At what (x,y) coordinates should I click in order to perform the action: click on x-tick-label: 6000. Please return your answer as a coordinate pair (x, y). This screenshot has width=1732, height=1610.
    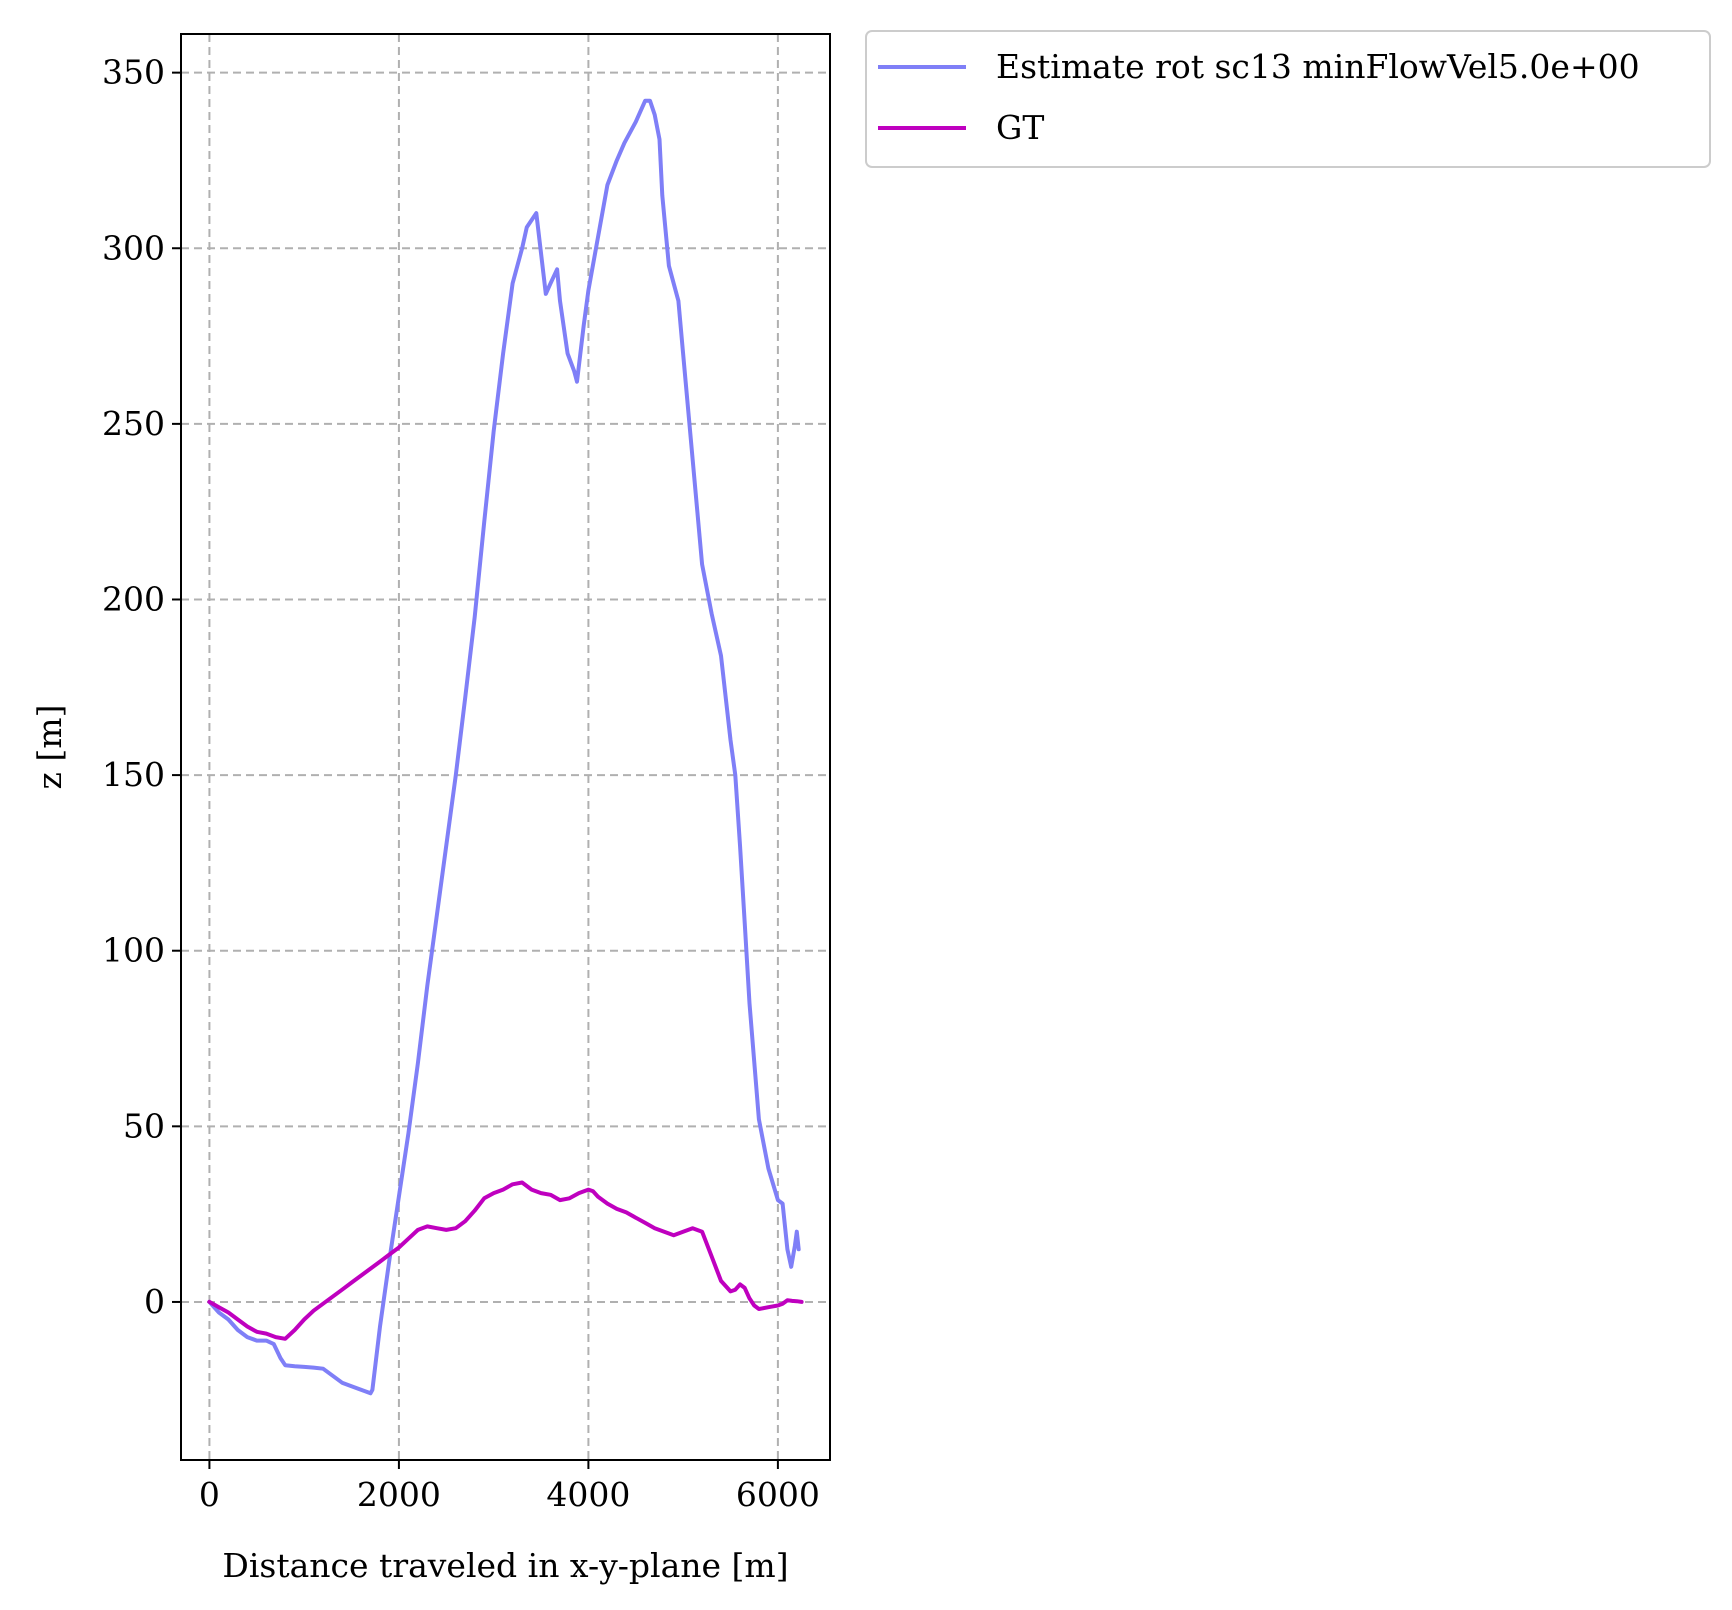
    Looking at the image, I should click on (778, 1494).